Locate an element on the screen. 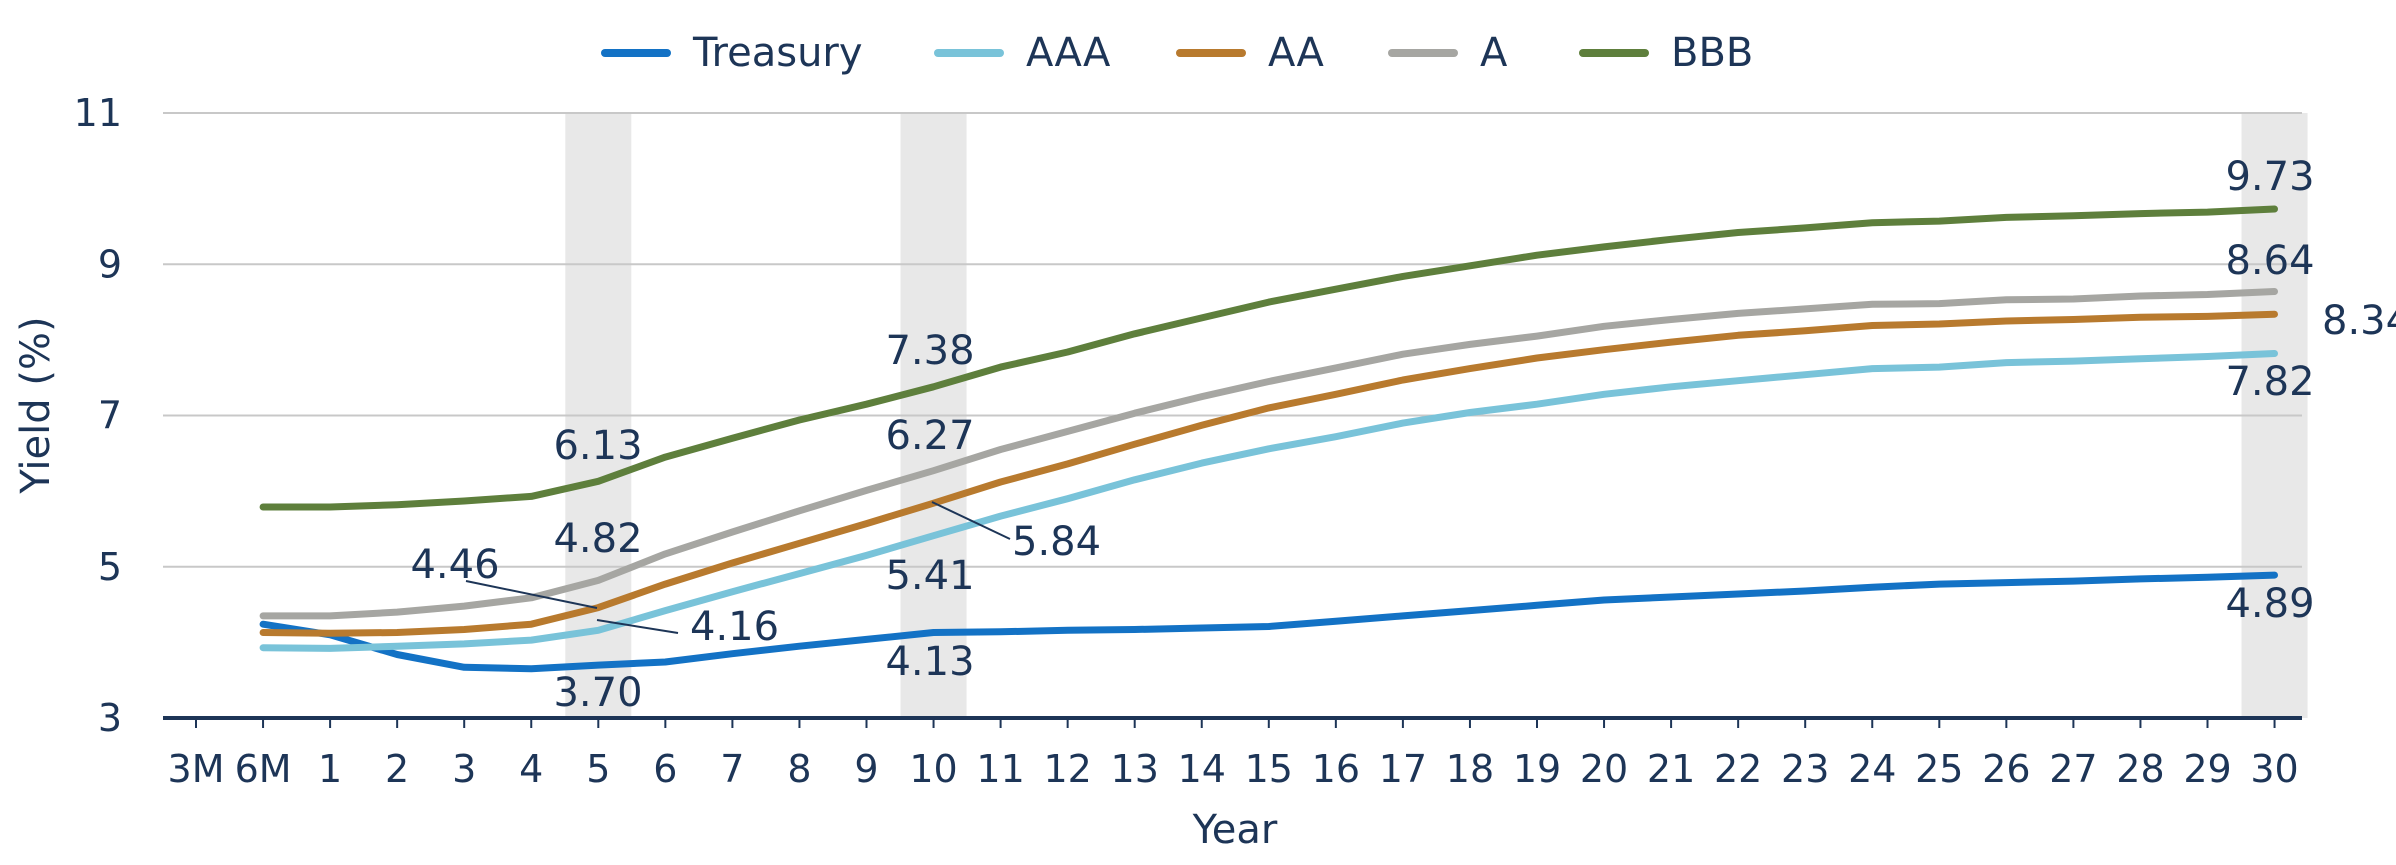 The height and width of the screenshot is (865, 2396). legend-label: A is located at coordinates (1494, 53).